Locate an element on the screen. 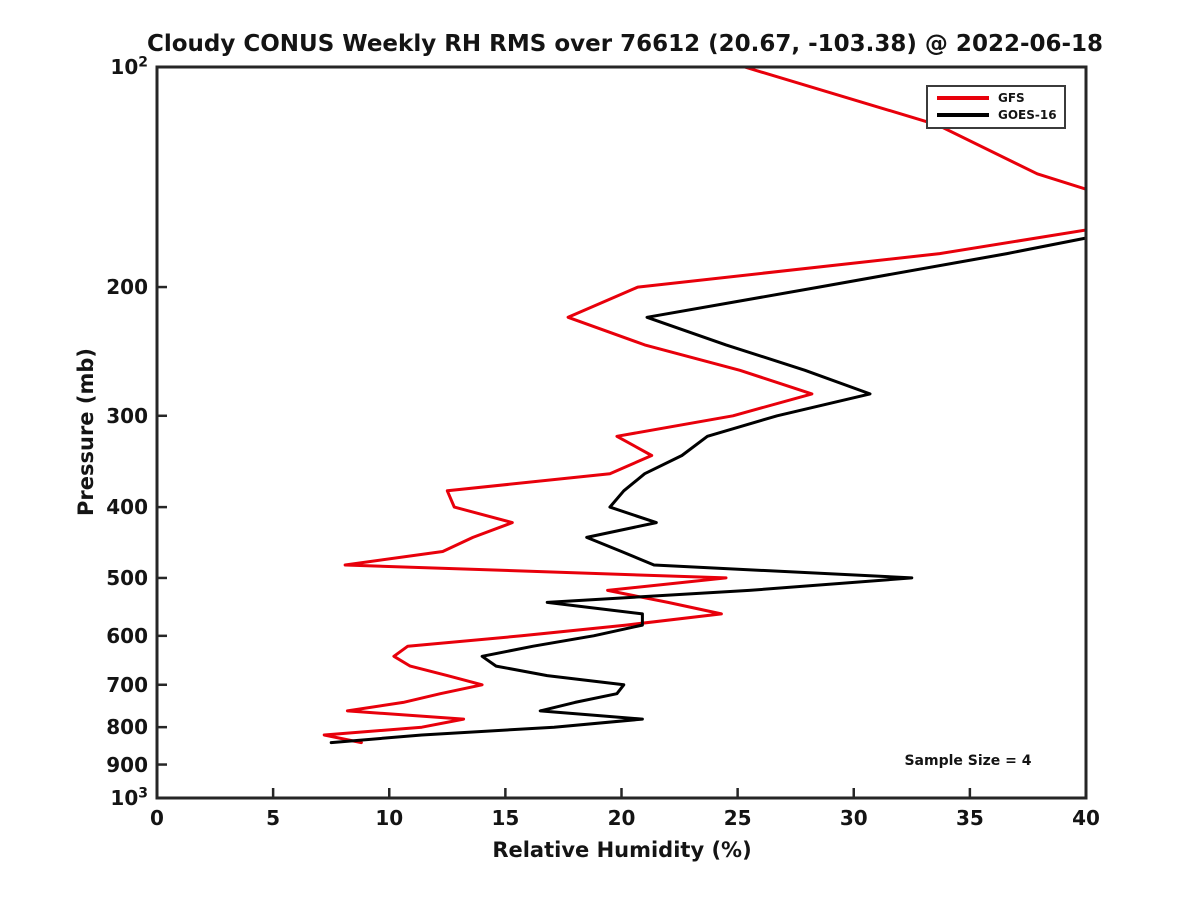  y-tick-label: 300 is located at coordinates (127, 415).